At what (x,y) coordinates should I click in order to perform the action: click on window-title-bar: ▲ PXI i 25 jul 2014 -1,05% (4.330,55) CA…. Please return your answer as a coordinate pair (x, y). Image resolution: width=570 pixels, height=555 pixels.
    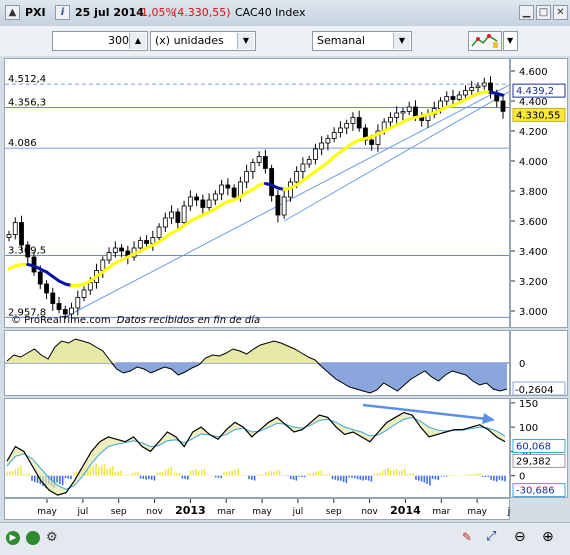
    Looking at the image, I should click on (285, 13).